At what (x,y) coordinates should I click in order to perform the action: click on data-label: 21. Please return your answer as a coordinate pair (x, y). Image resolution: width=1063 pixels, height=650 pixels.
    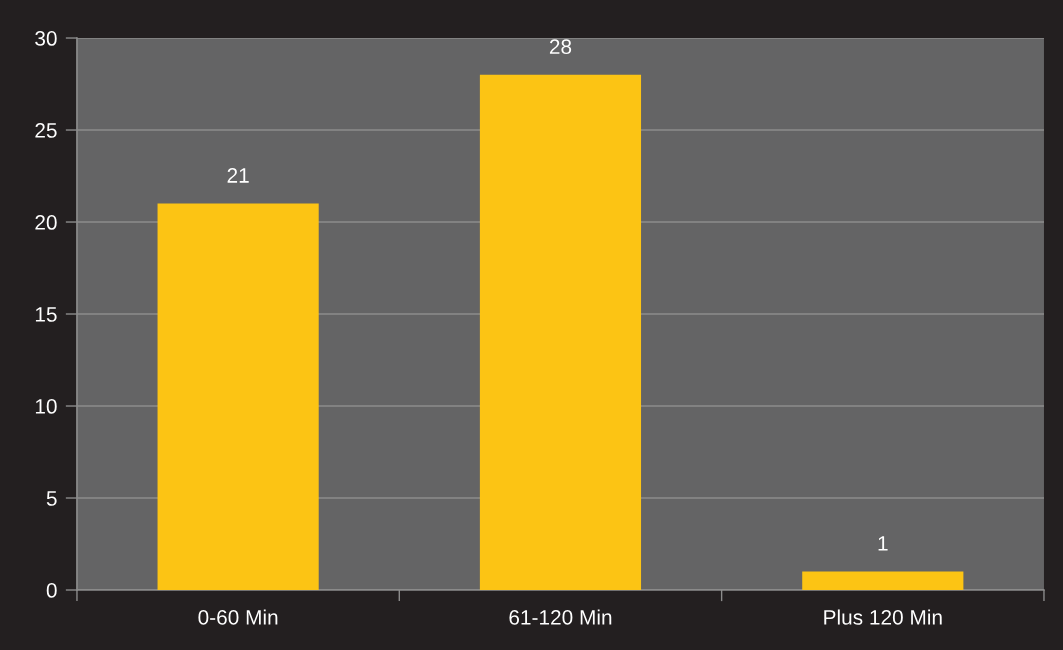
    Looking at the image, I should click on (238, 175).